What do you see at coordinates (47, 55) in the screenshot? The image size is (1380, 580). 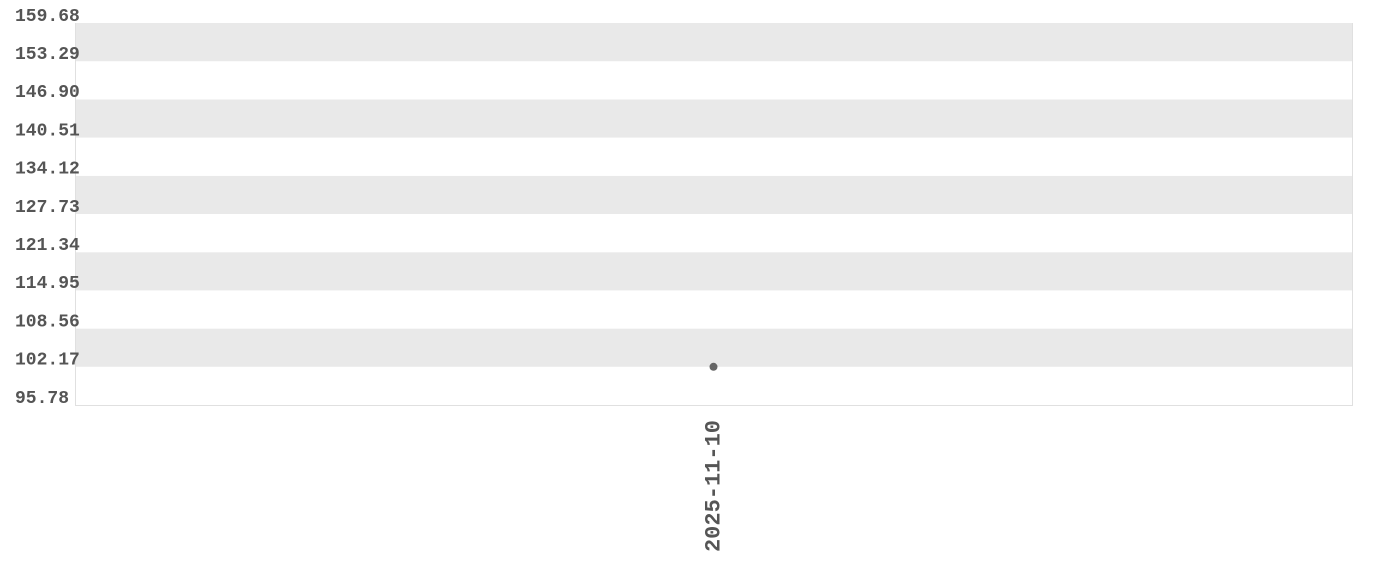 I see `y-tick-label: 153.29` at bounding box center [47, 55].